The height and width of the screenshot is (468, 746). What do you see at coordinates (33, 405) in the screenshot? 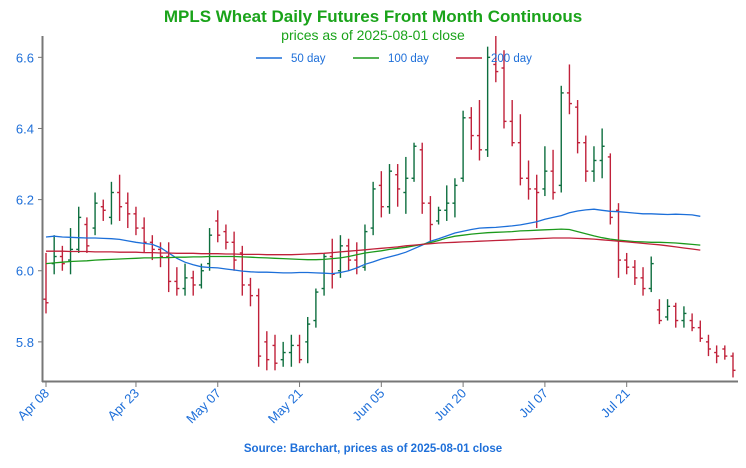
I see `x-tick-label: Apr 08` at bounding box center [33, 405].